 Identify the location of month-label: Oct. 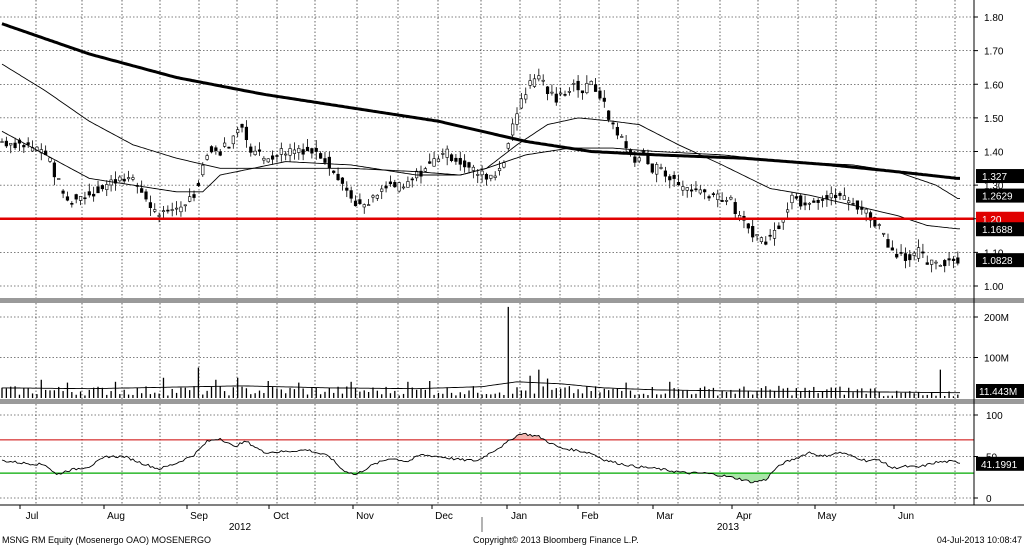
(281, 516).